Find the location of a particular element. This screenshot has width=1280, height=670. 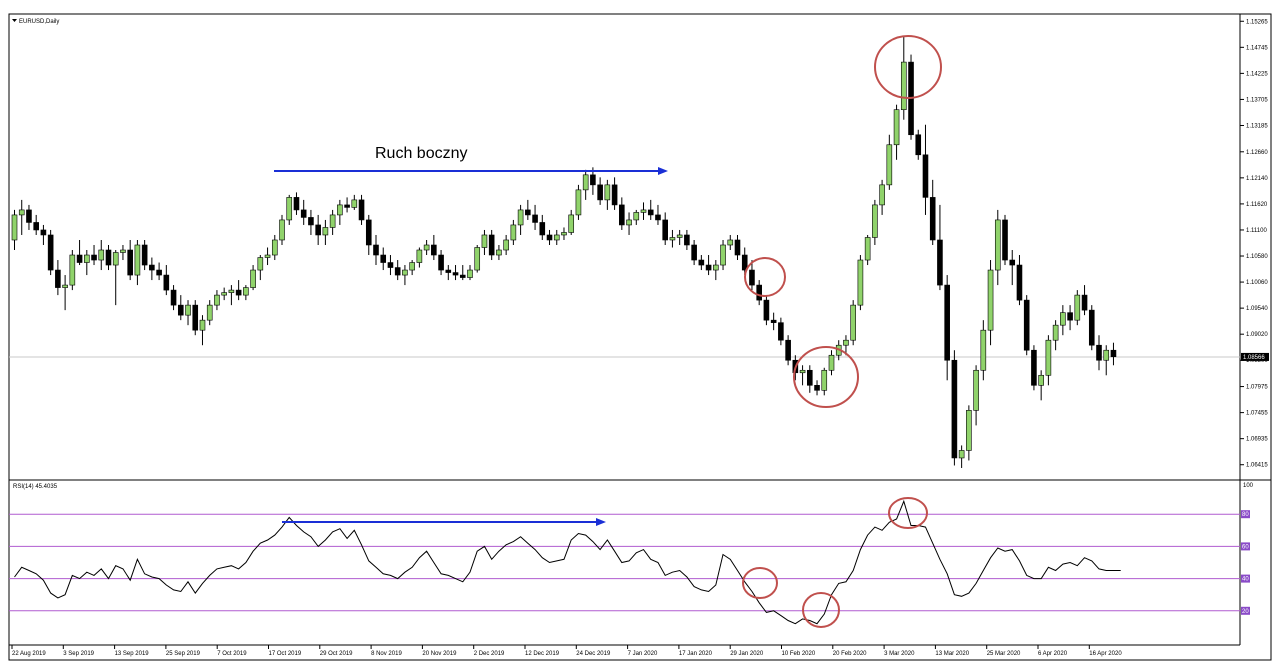

rsi-level-label: 80 is located at coordinates (1245, 515).